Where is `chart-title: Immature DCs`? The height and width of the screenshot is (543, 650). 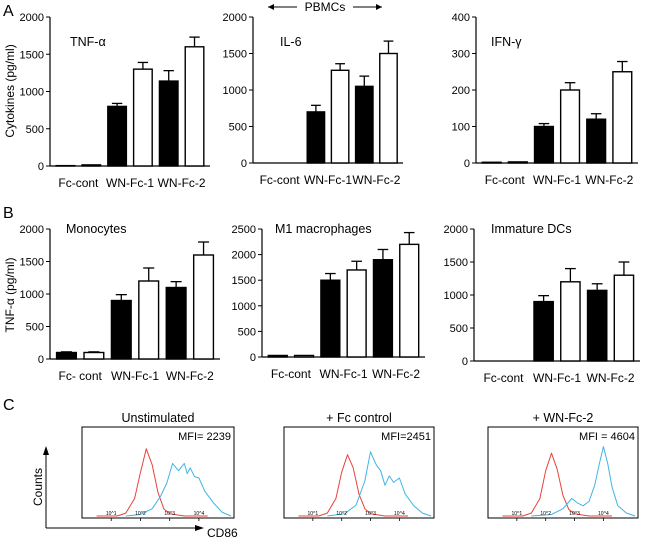 chart-title: Immature DCs is located at coordinates (531, 229).